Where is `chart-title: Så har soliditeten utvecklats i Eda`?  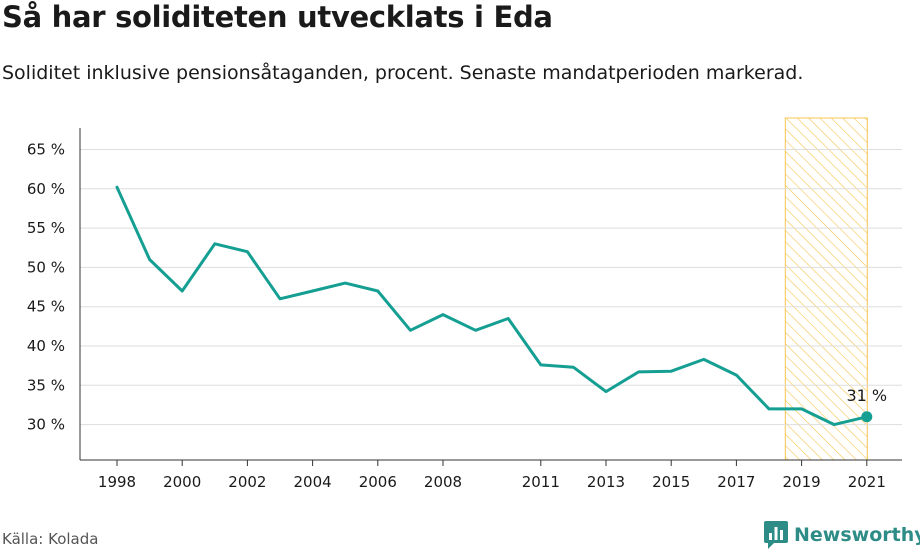 chart-title: Så har soliditeten utvecklats i Eda is located at coordinates (277, 17).